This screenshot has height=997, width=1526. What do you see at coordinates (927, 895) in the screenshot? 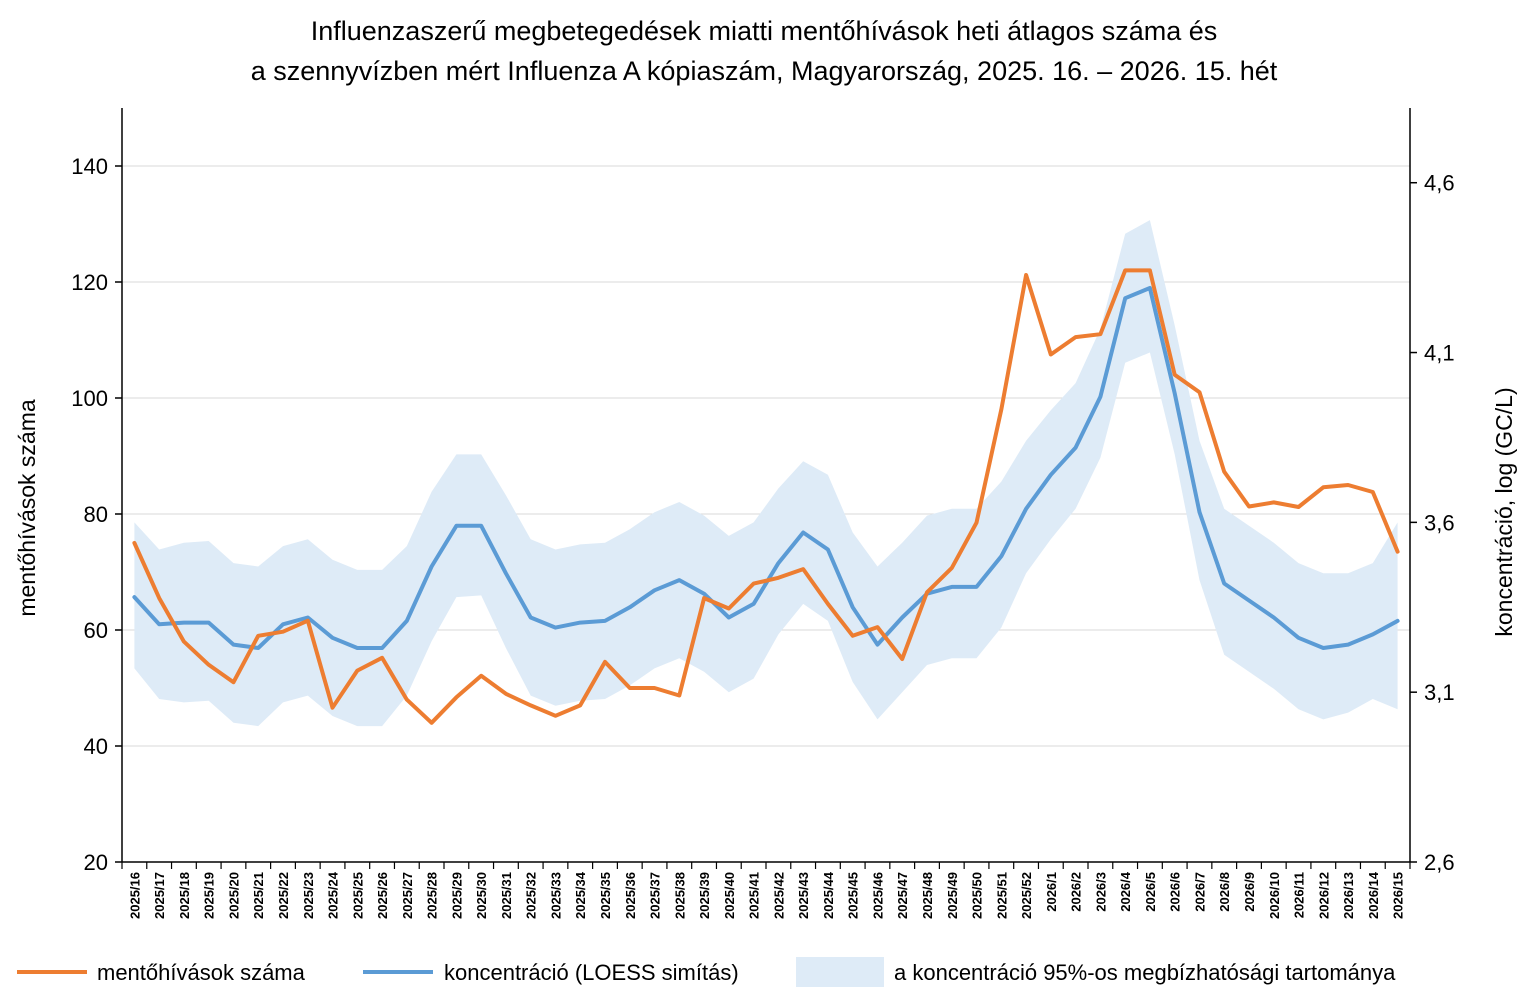
I see `x-tick-label: 2025/48` at bounding box center [927, 895].